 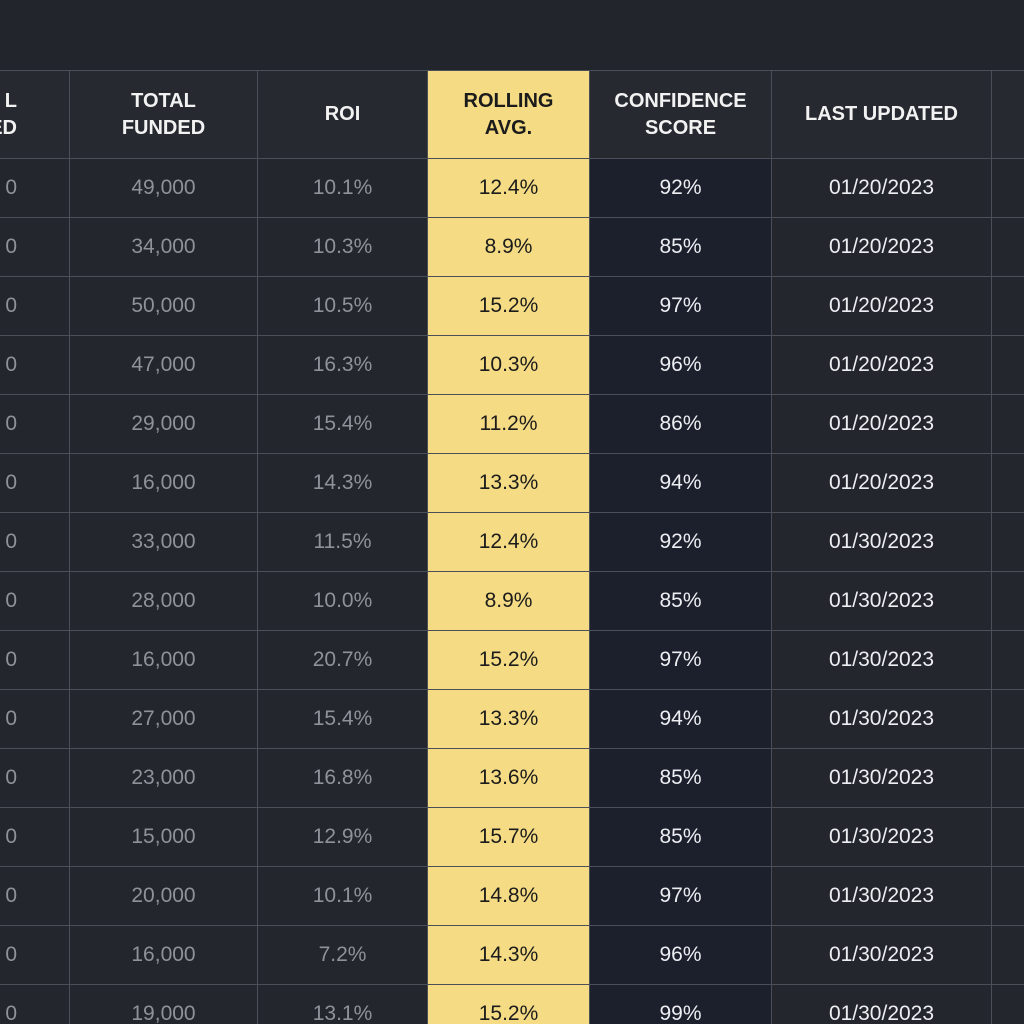 I want to click on table-cell: 20,000, so click(x=164, y=896).